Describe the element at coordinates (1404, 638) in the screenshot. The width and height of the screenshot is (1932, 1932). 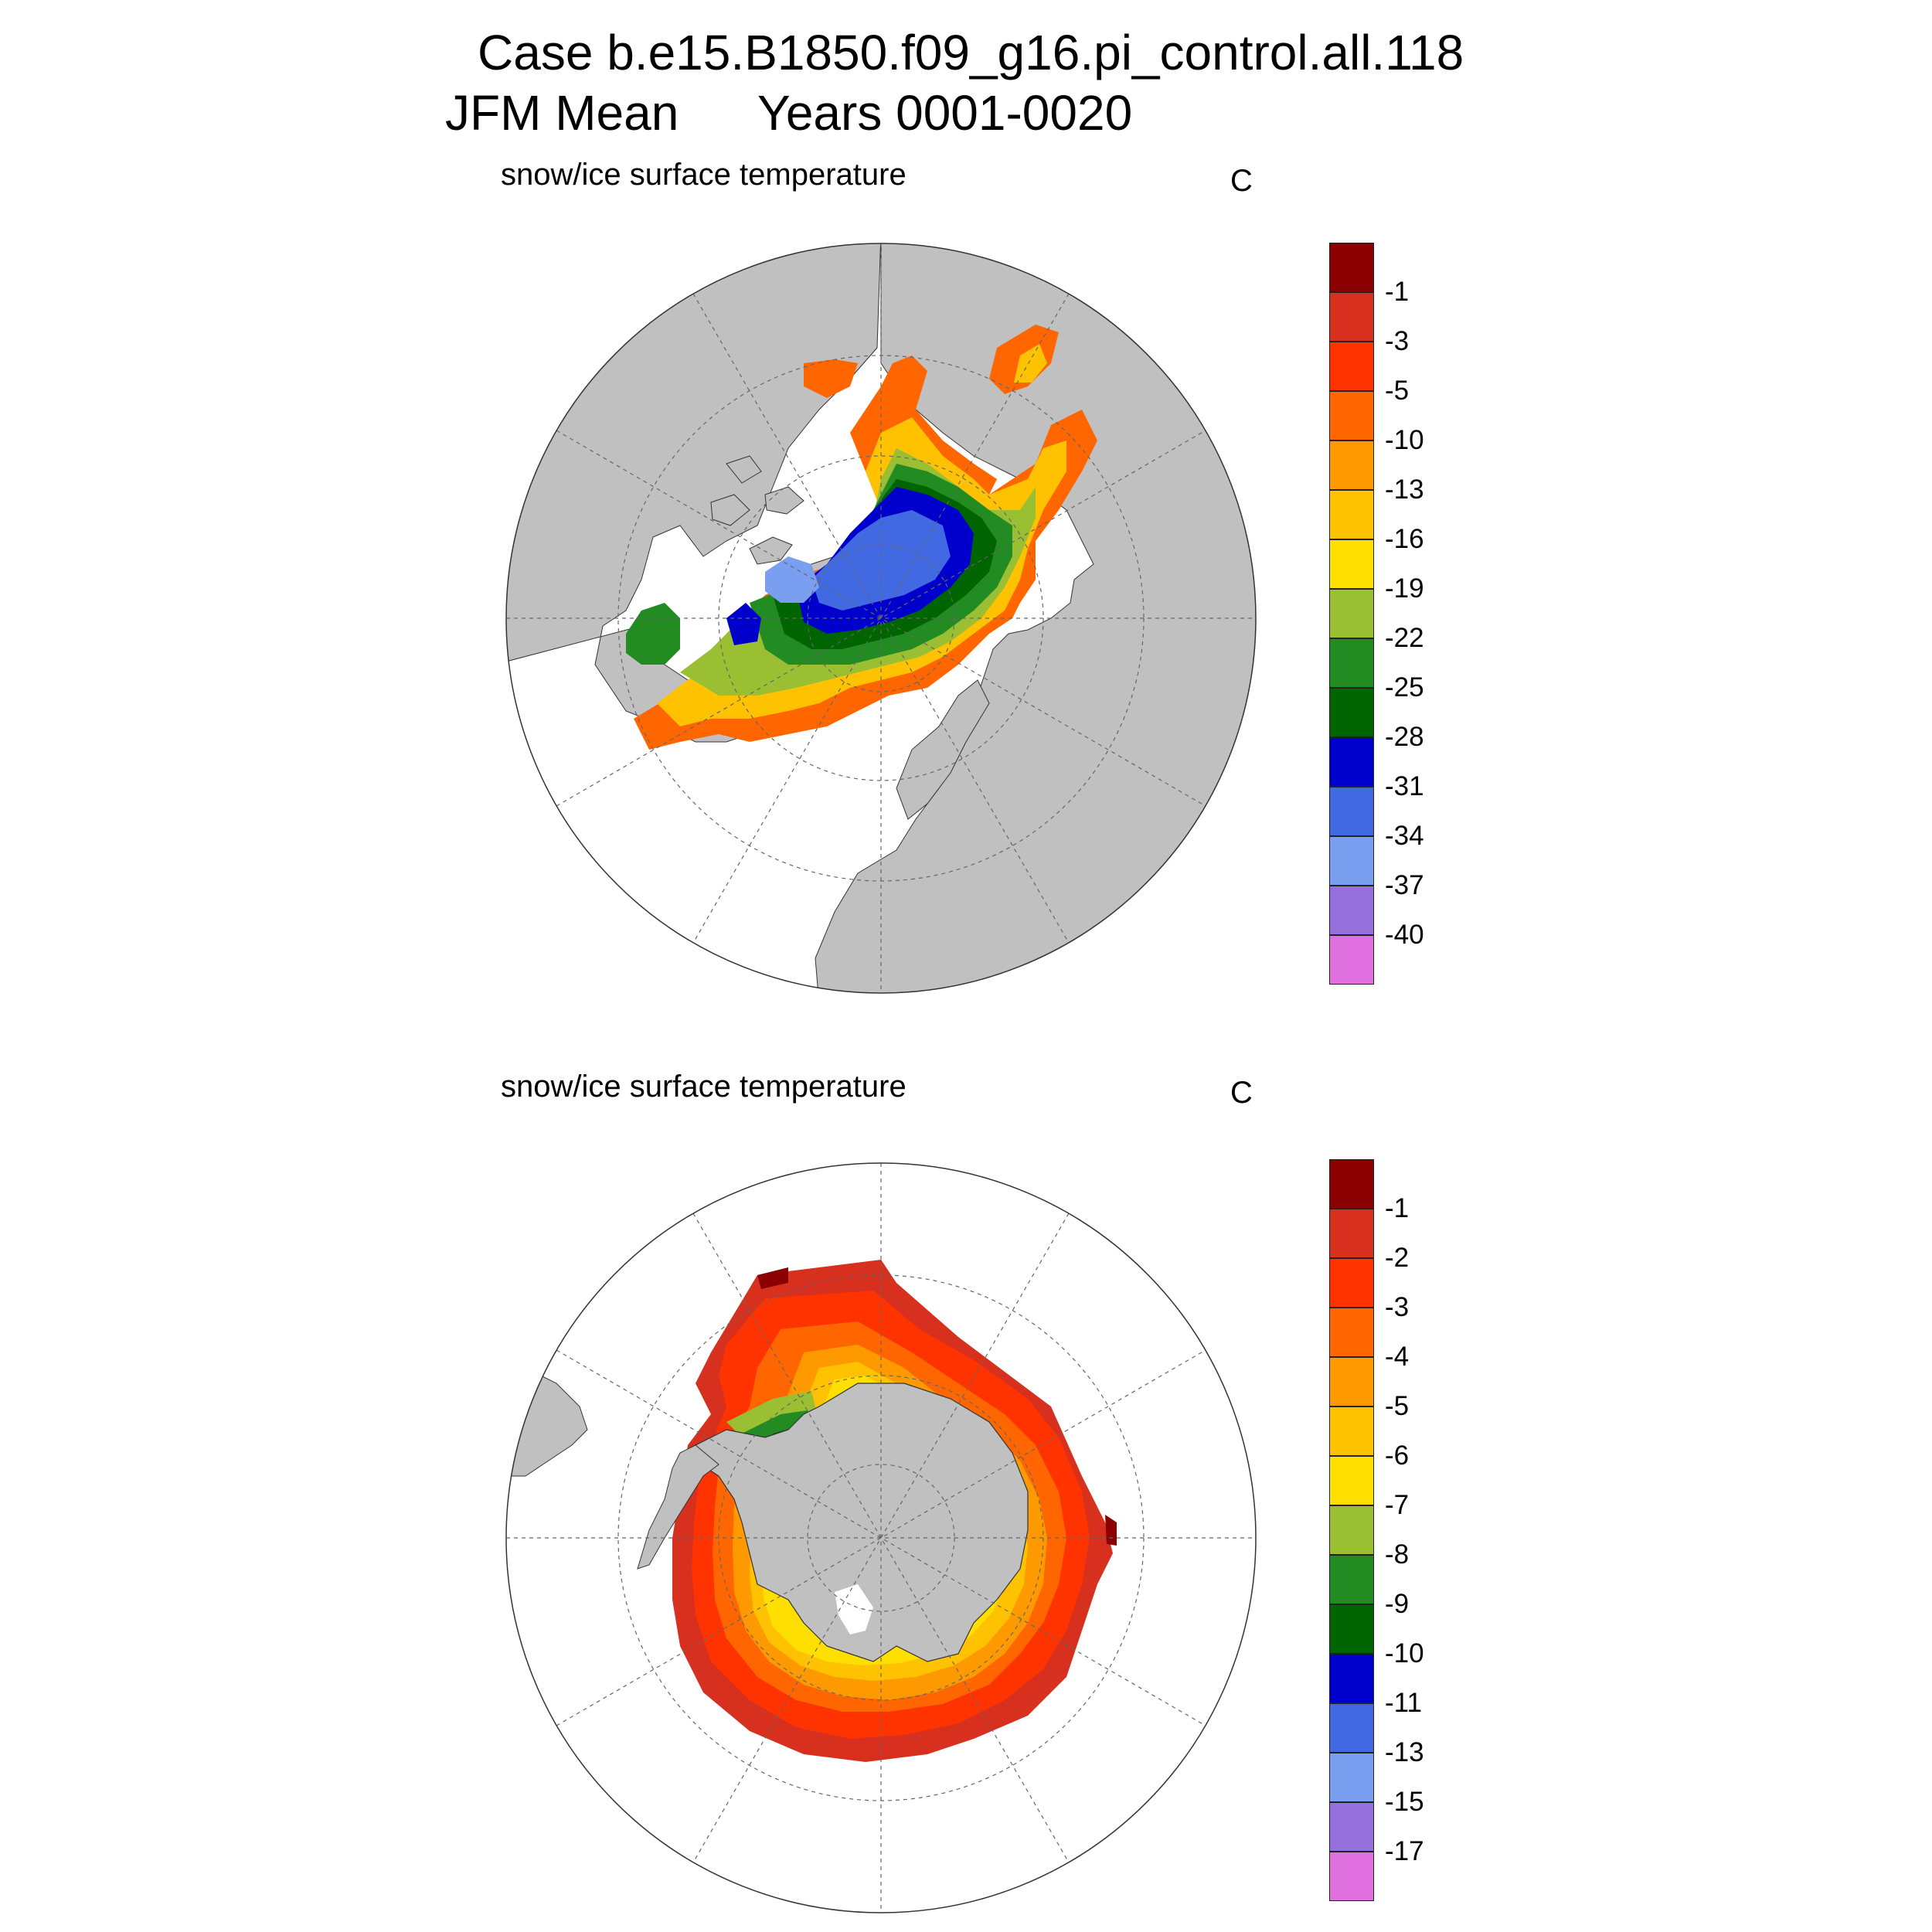
I see `north-colorbar-label: -22` at that location.